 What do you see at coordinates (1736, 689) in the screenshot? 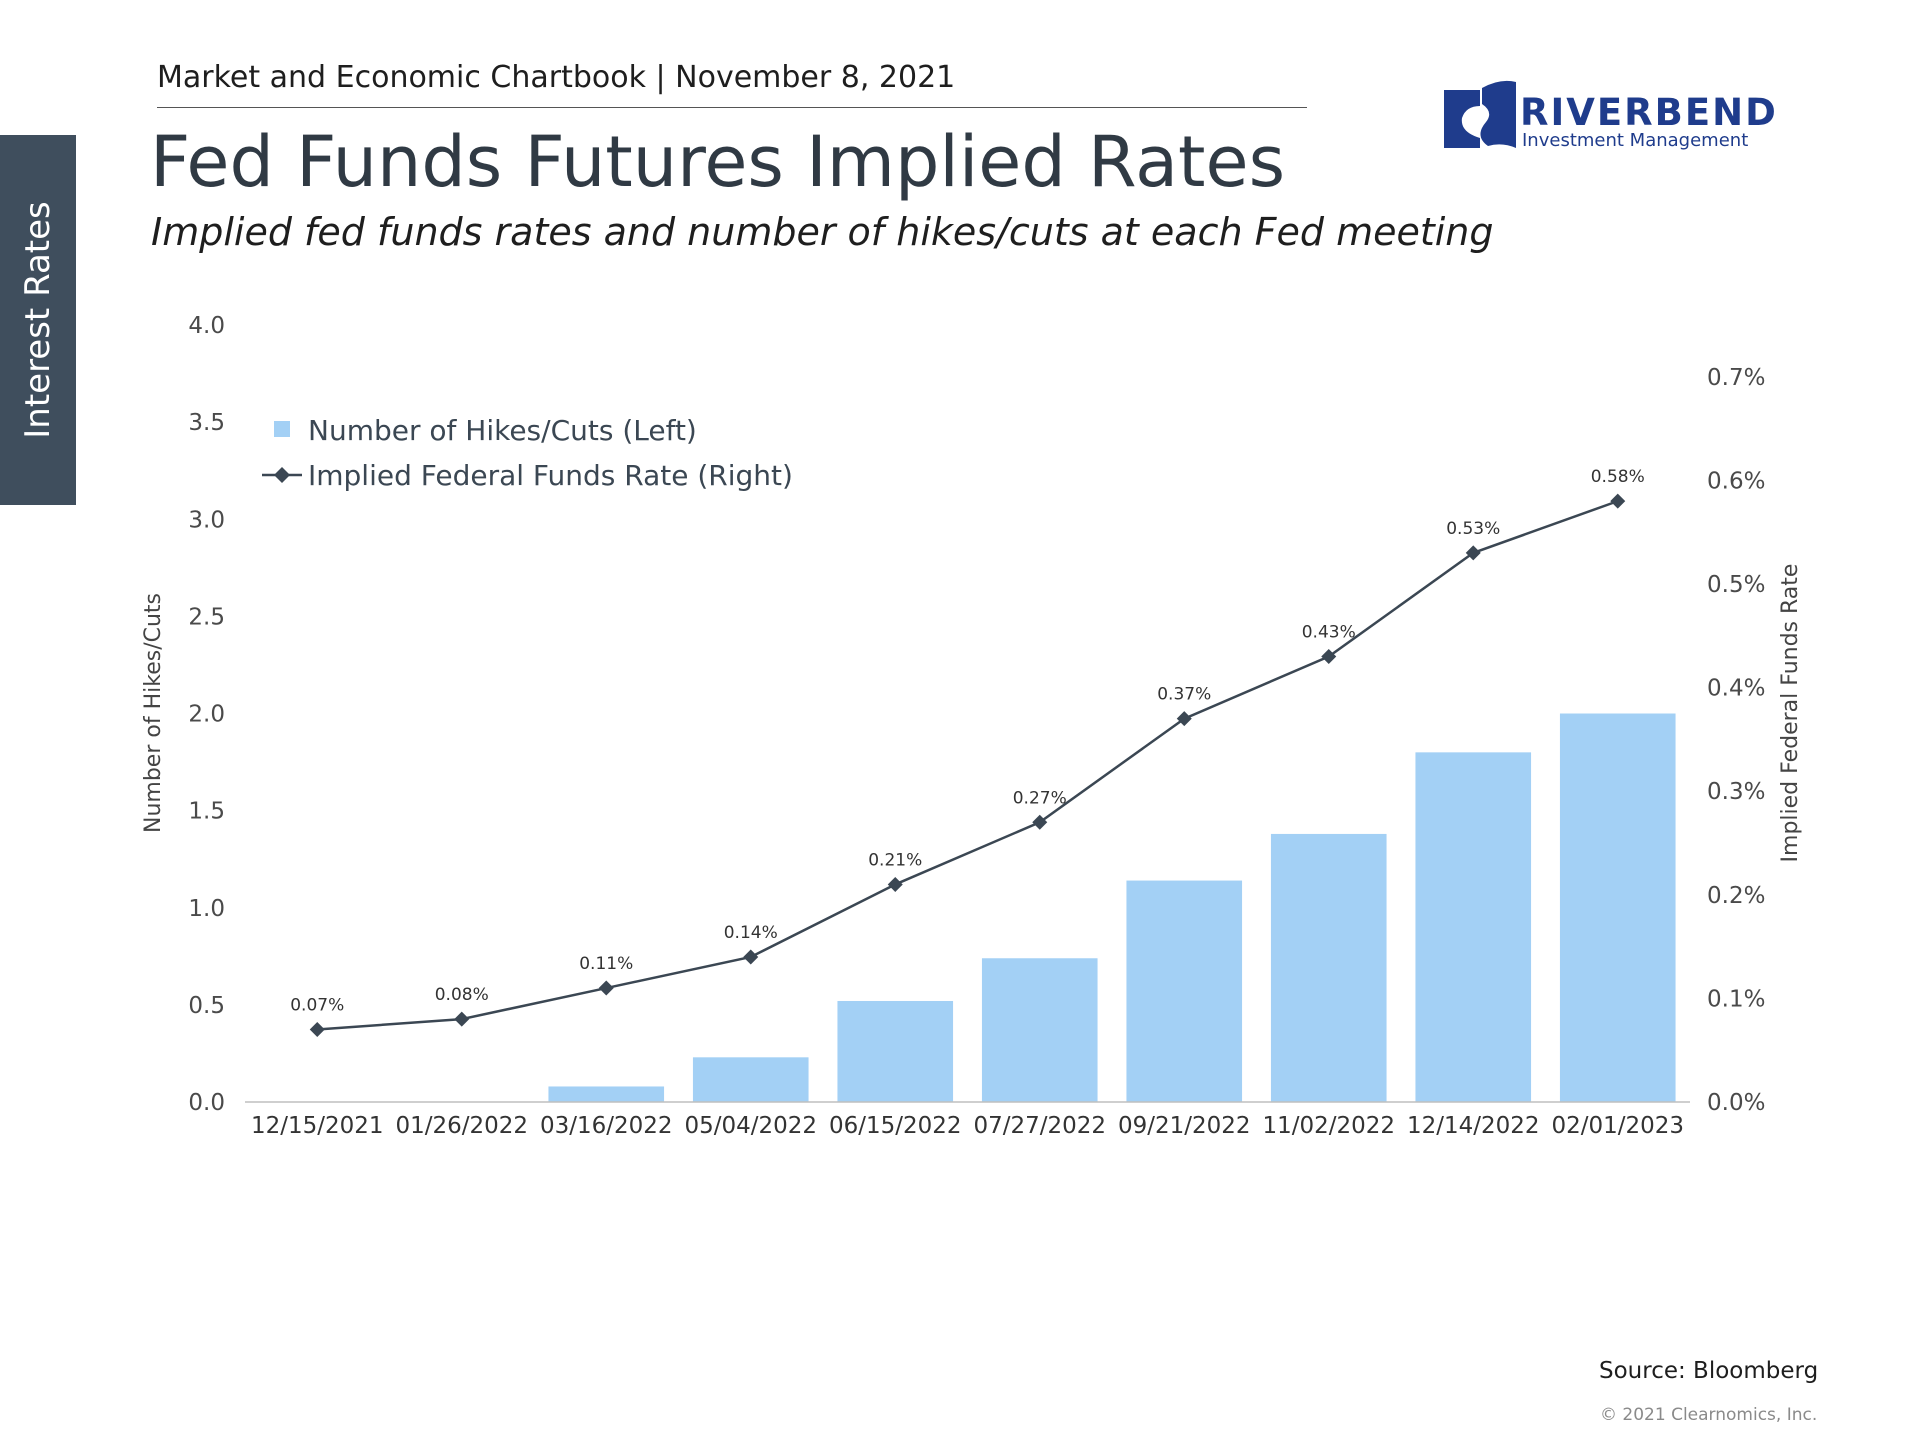
I see `right-tick-label: 0.4%` at bounding box center [1736, 689].